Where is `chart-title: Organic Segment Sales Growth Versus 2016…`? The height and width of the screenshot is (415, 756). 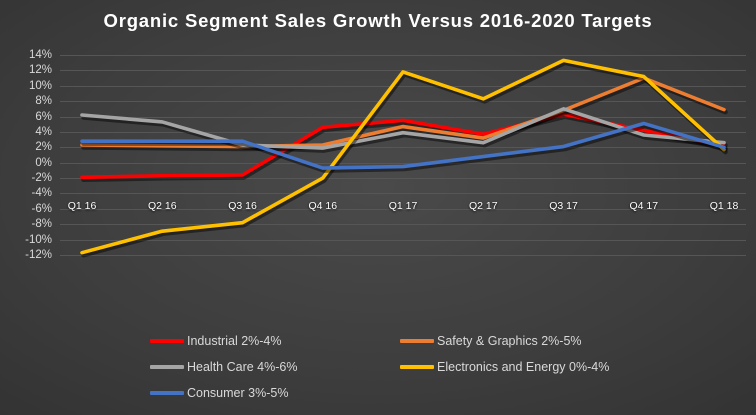
chart-title: Organic Segment Sales Growth Versus 2016… is located at coordinates (378, 20).